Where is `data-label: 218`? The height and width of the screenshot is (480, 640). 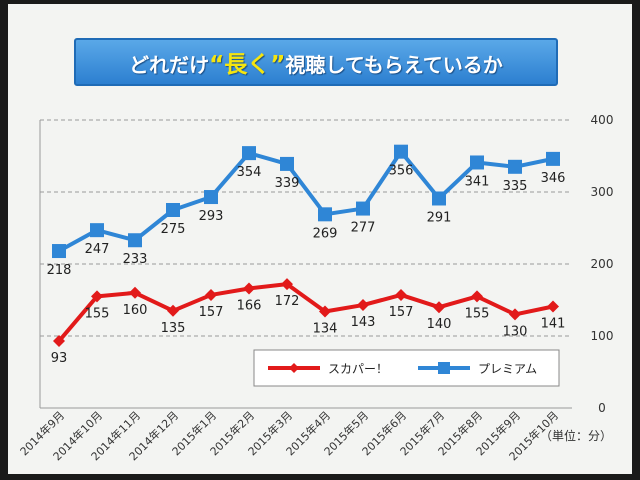 data-label: 218 is located at coordinates (59, 270).